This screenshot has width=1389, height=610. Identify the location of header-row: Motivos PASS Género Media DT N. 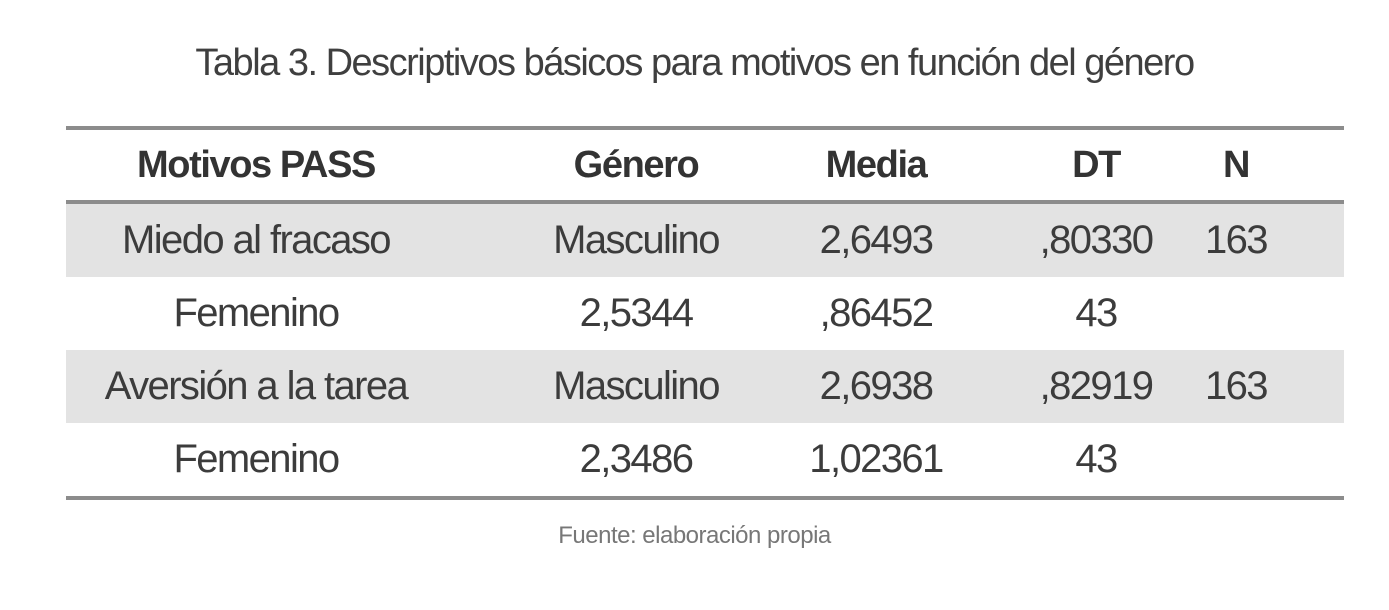
(705, 165).